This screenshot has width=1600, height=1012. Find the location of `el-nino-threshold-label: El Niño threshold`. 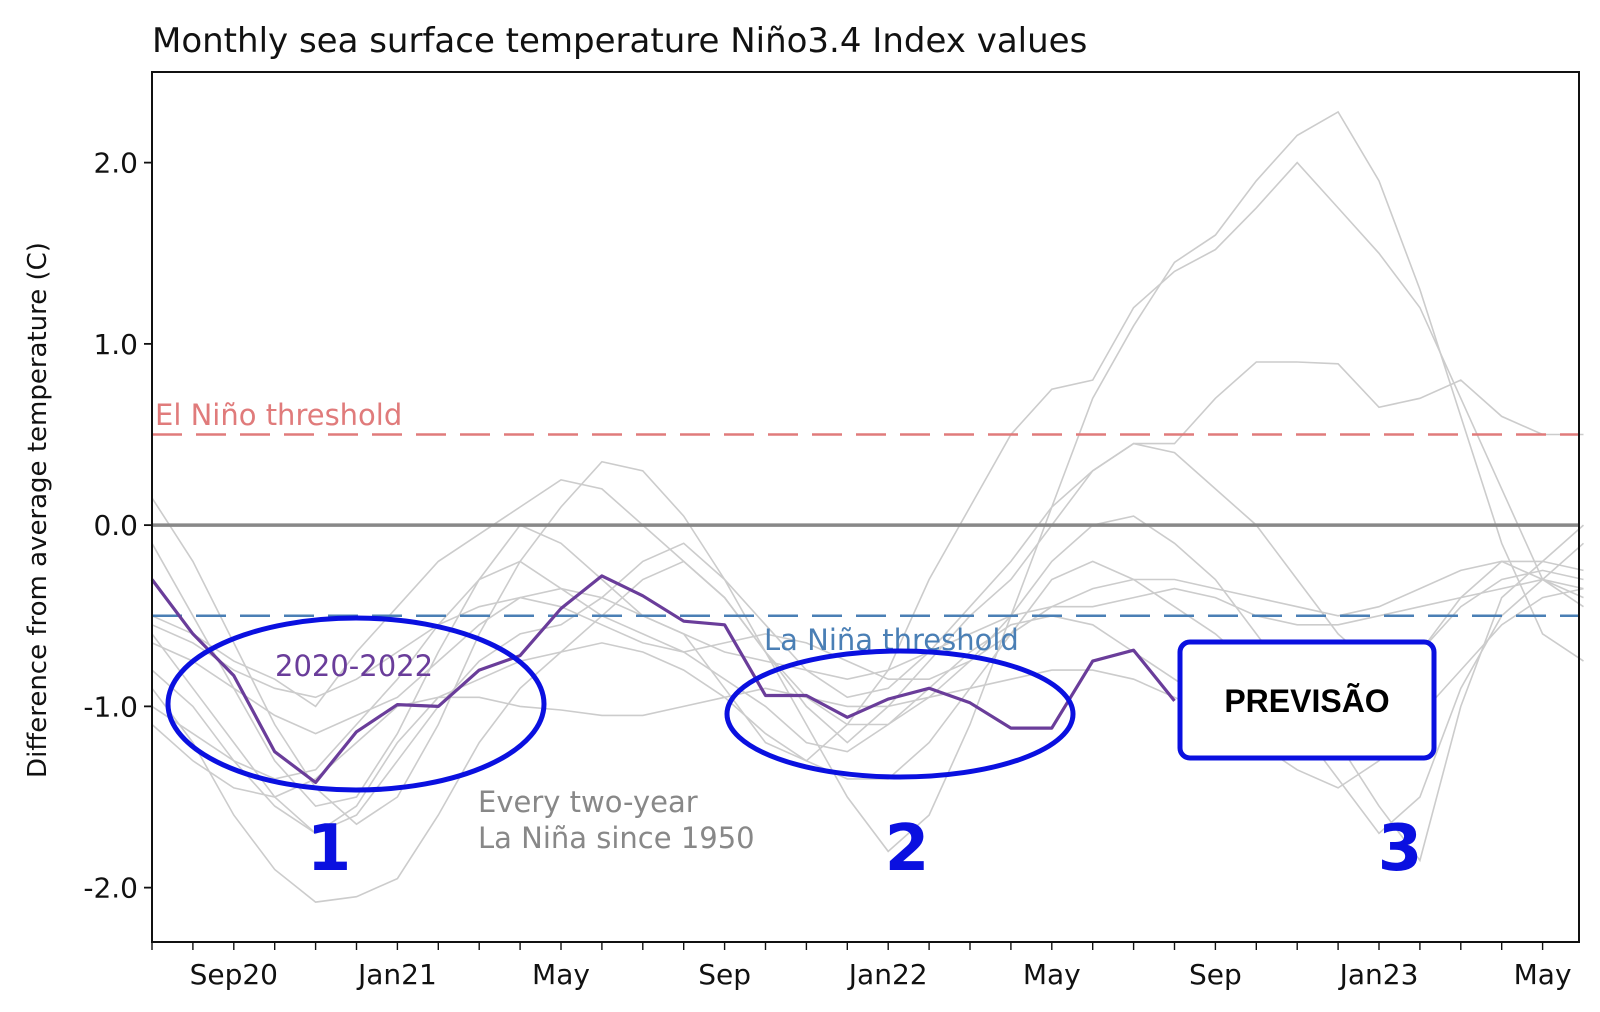

el-nino-threshold-label: El Niño threshold is located at coordinates (278, 415).